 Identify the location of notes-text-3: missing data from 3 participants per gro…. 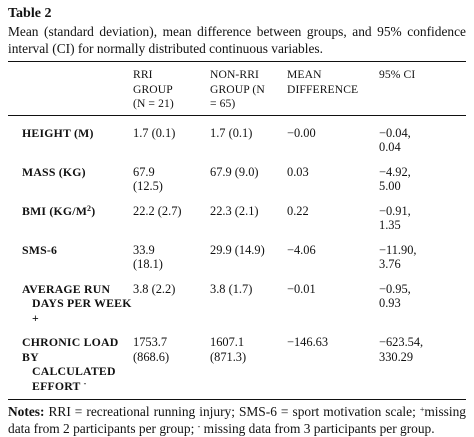
(317, 428).